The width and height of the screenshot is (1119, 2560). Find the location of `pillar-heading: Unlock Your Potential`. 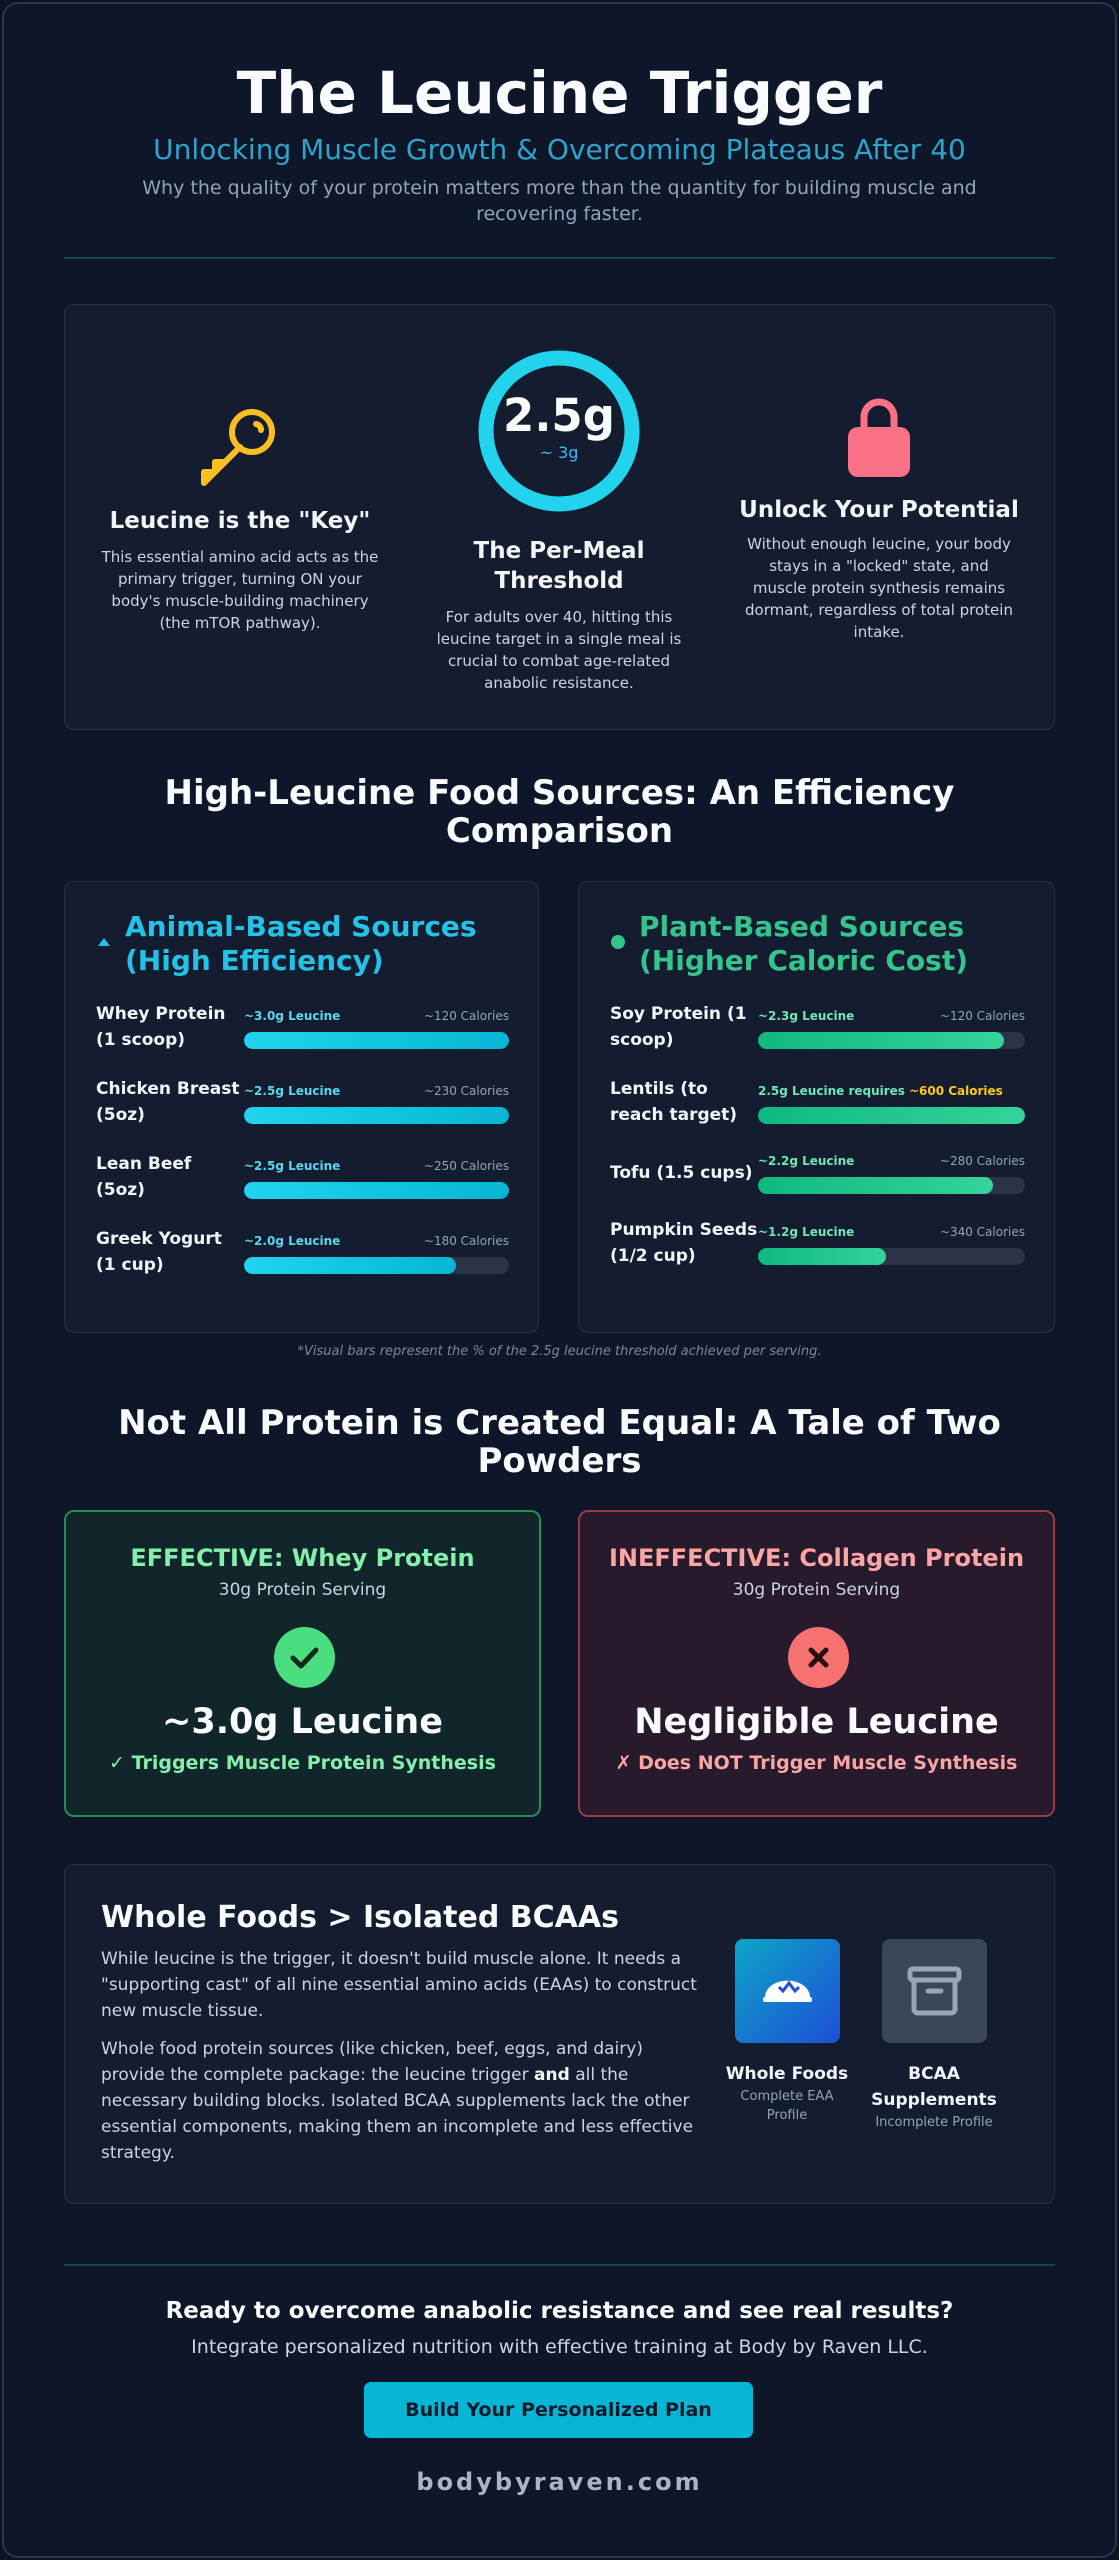

pillar-heading: Unlock Your Potential is located at coordinates (879, 510).